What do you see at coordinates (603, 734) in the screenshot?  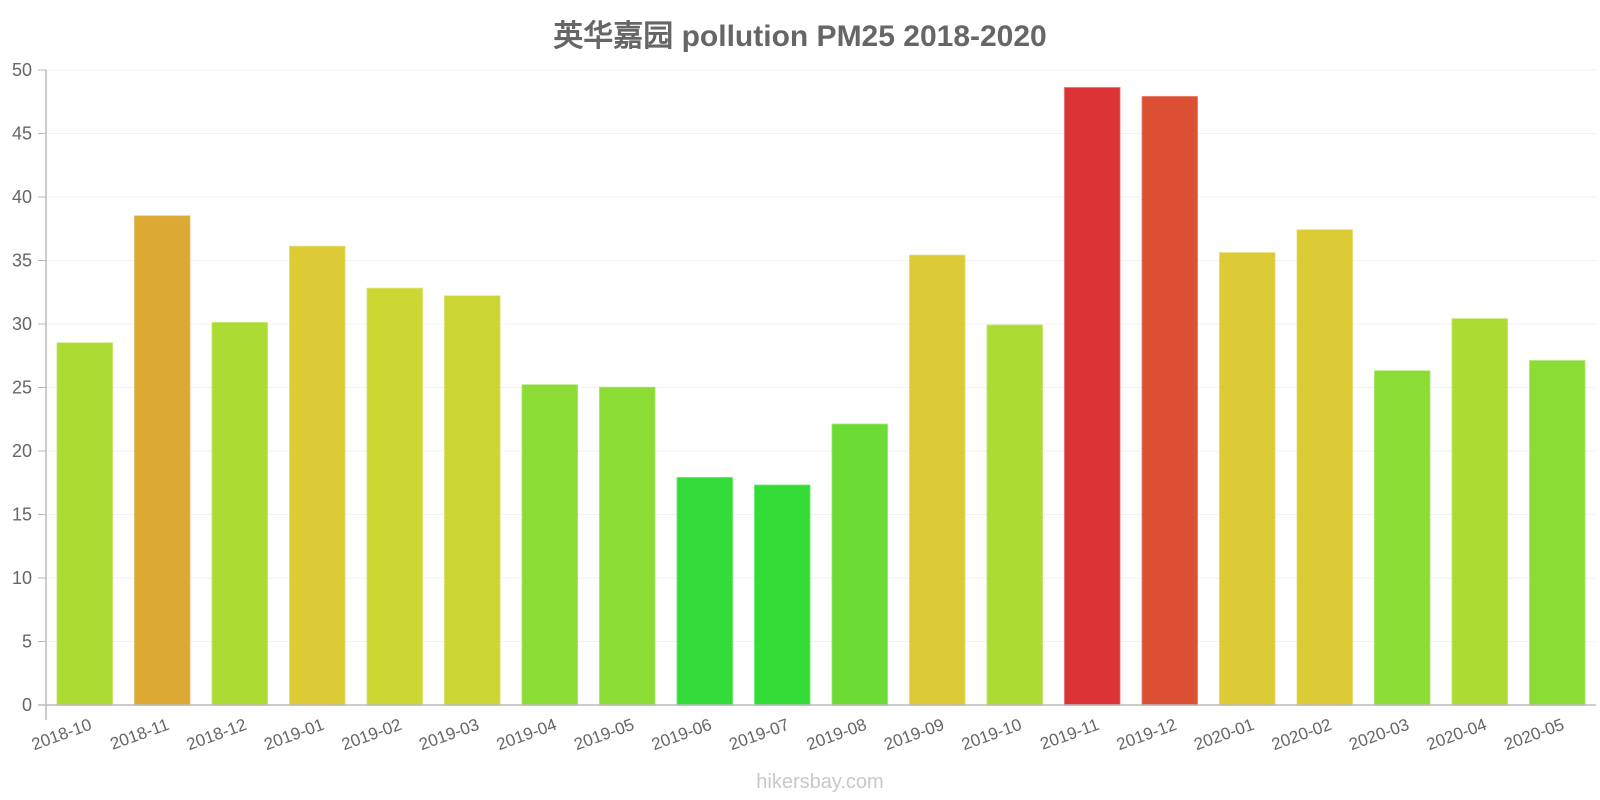 I see `x-tick-label: 2019-05` at bounding box center [603, 734].